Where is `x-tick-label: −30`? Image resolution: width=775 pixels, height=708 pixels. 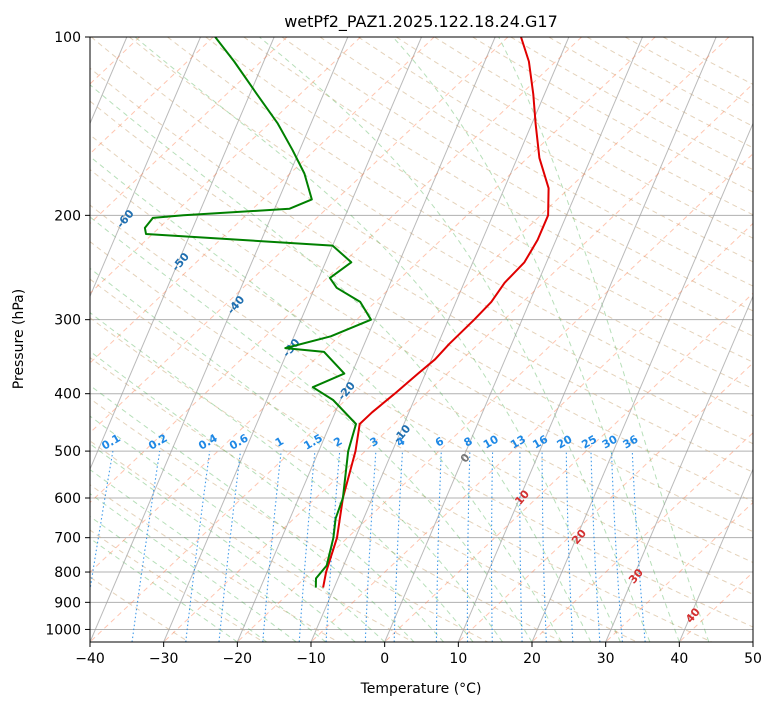
x-tick-label: −30 is located at coordinates (164, 659).